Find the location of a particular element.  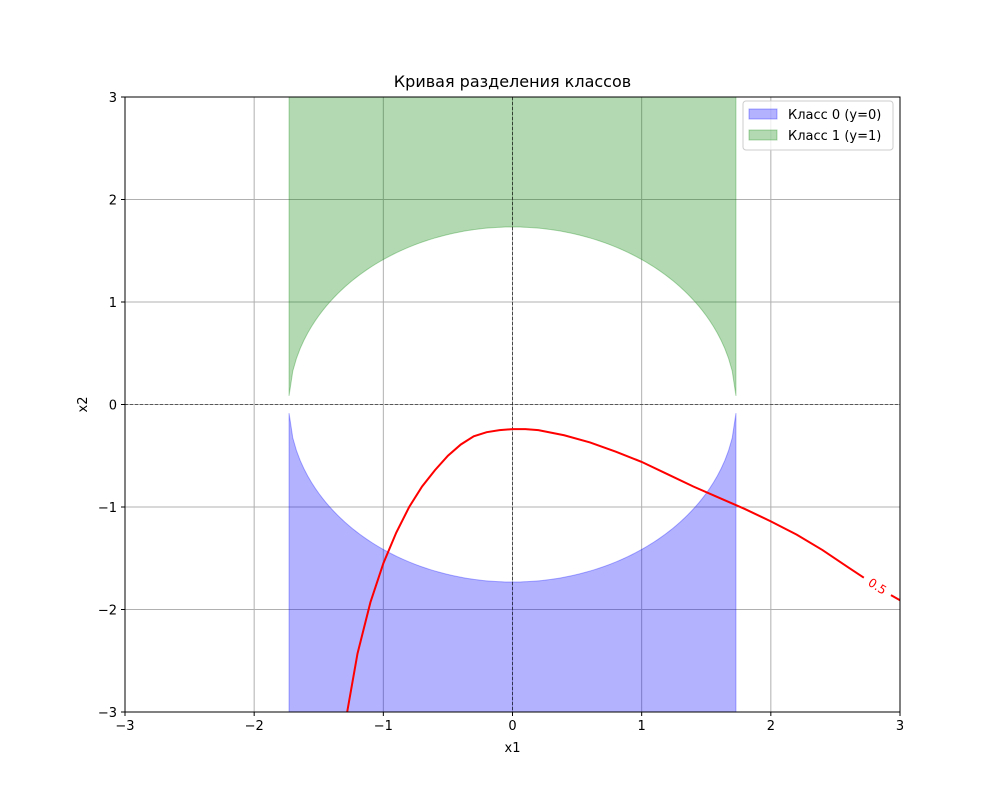

x-tick-label: 1 is located at coordinates (642, 726).